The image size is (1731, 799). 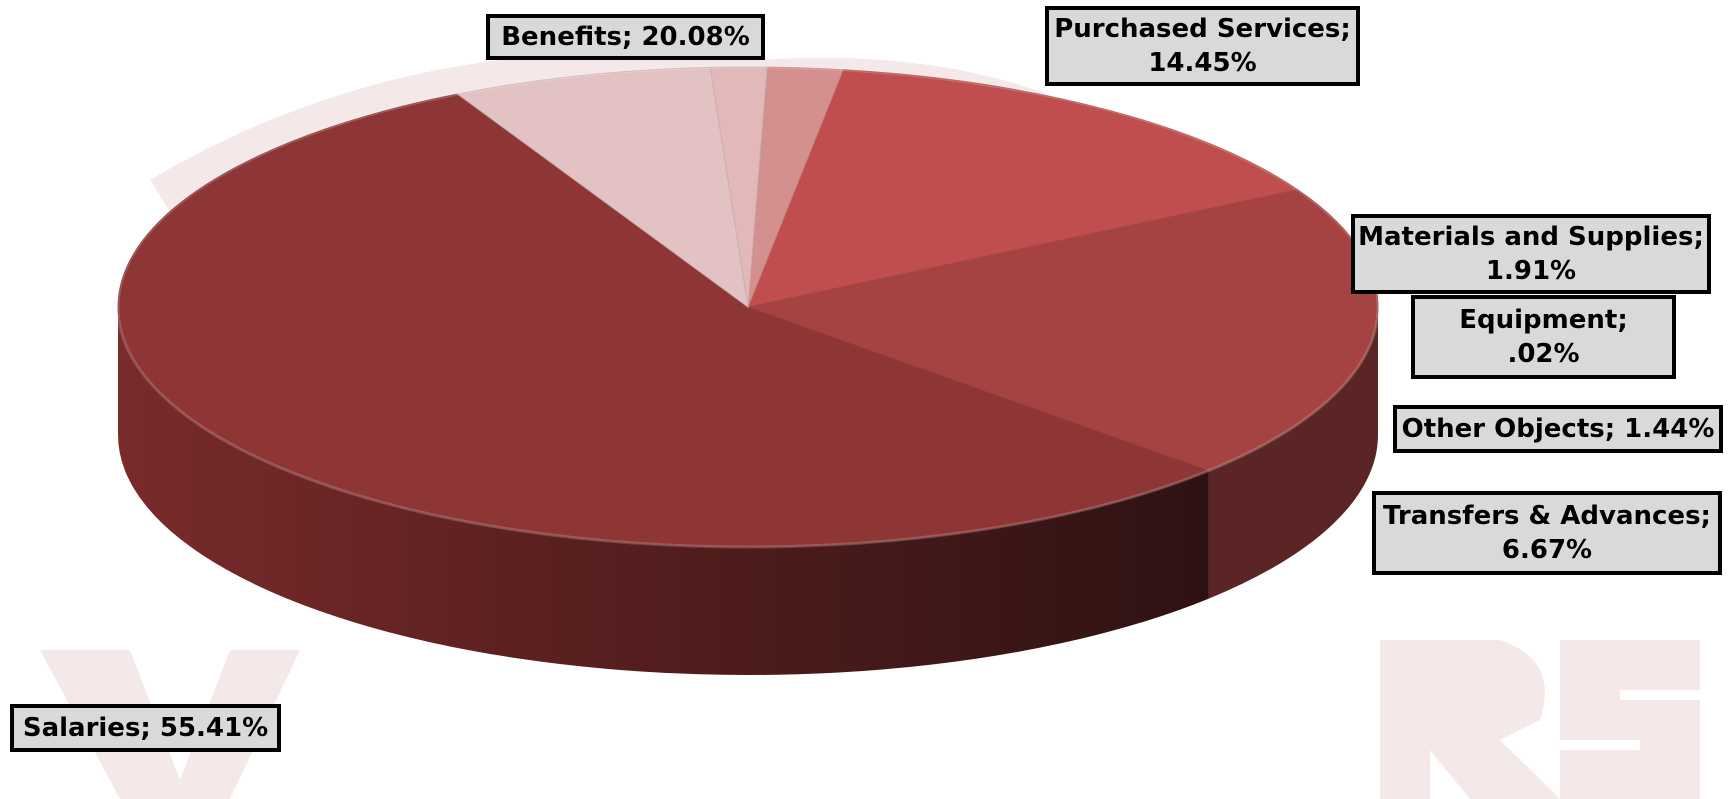 What do you see at coordinates (1202, 46) in the screenshot?
I see `data-label-purchased-services: Purchased Services; 14.45%` at bounding box center [1202, 46].